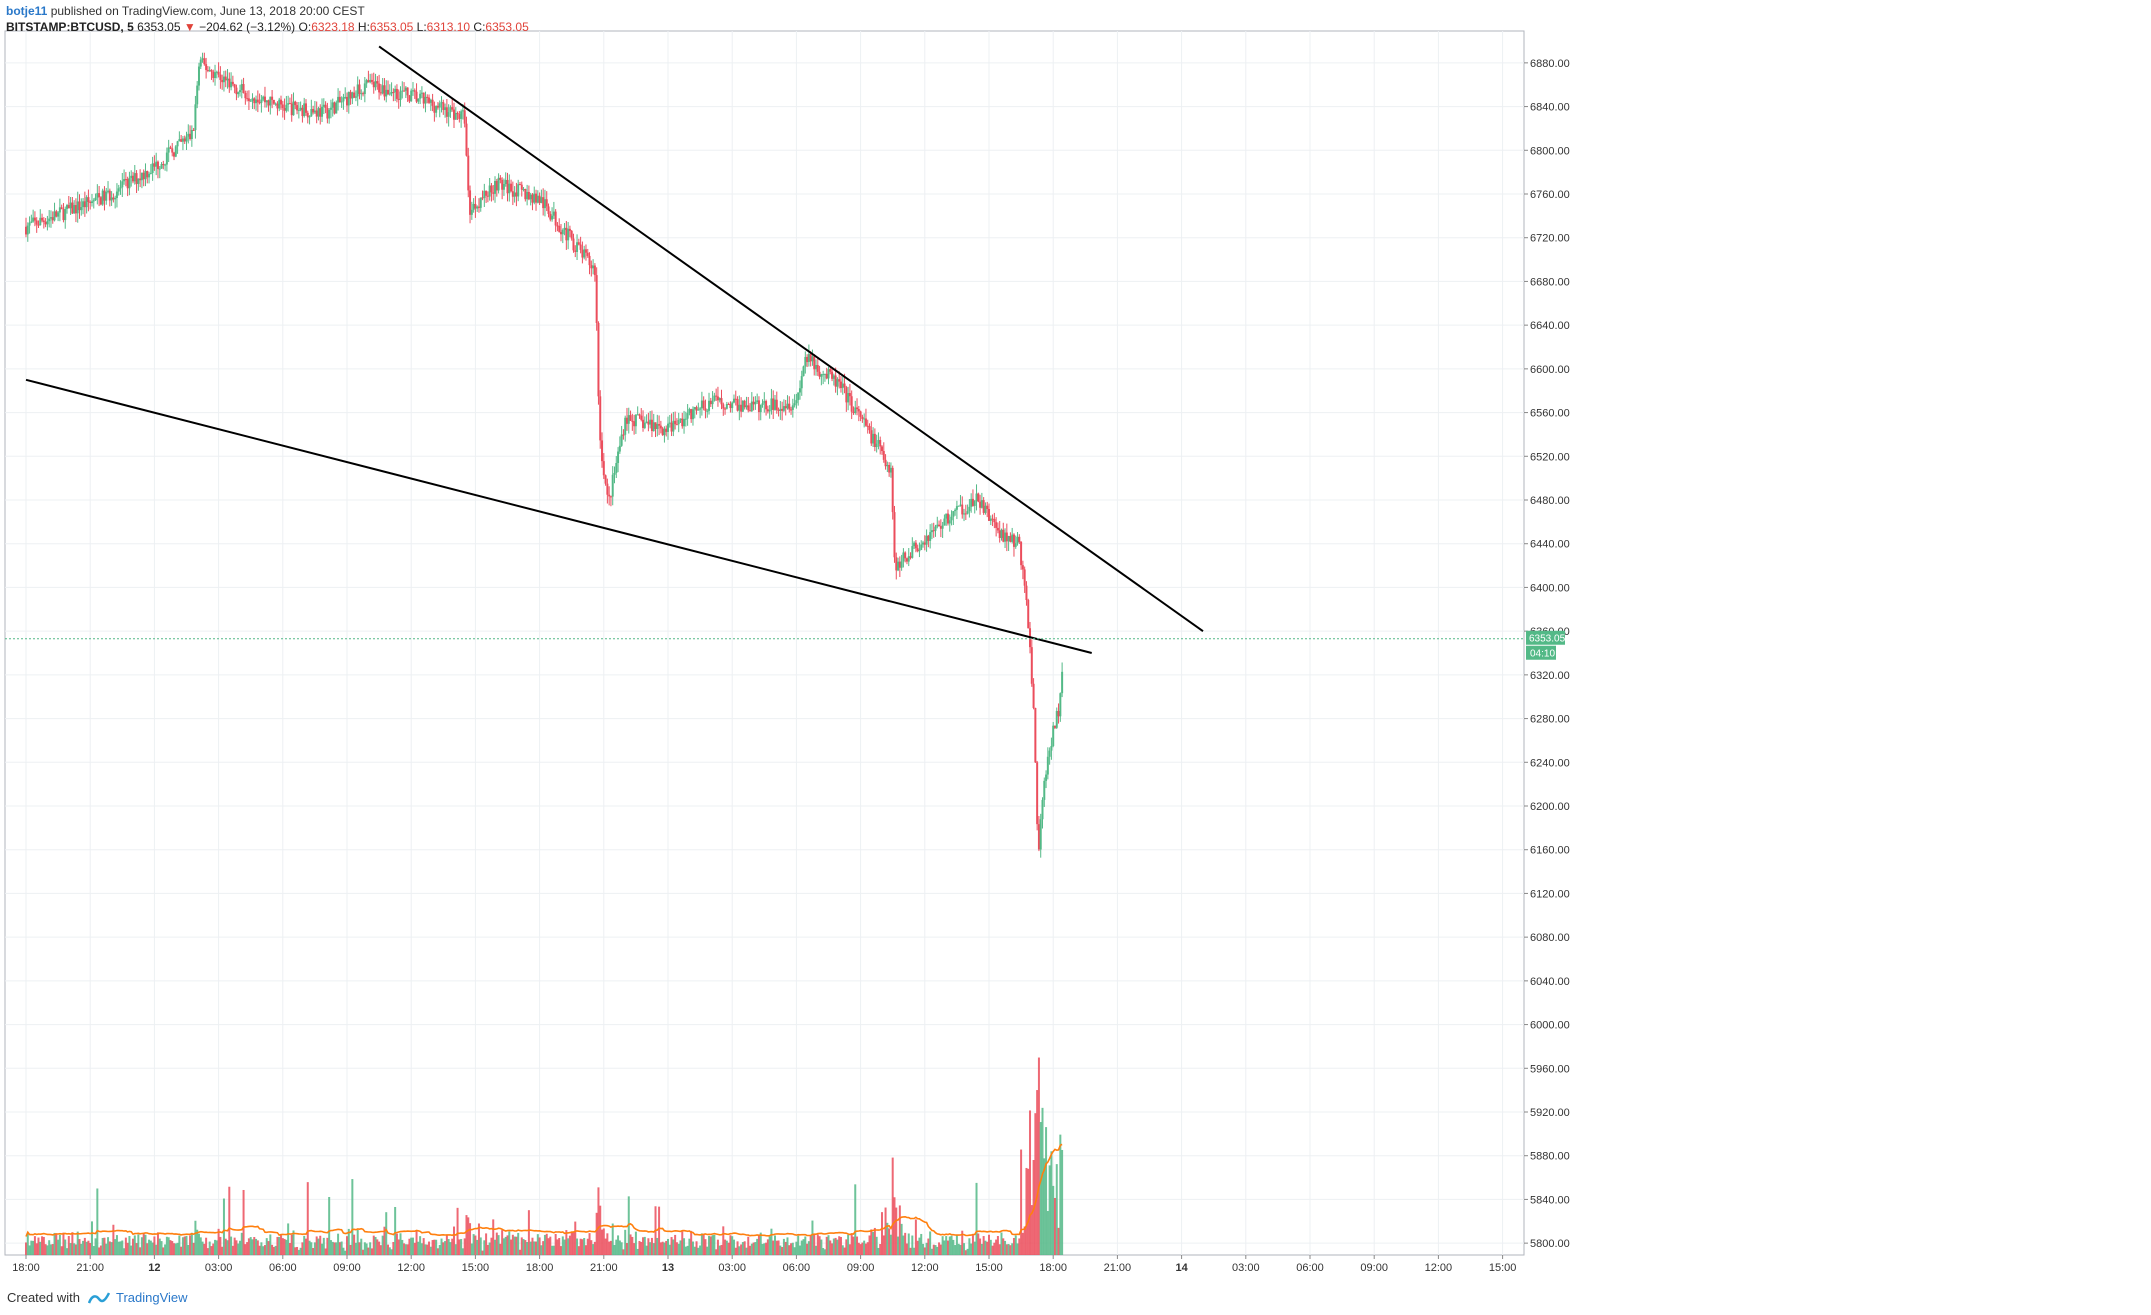 The image size is (2151, 1315). What do you see at coordinates (26, 1268) in the screenshot?
I see `x-tick-label: 18:00` at bounding box center [26, 1268].